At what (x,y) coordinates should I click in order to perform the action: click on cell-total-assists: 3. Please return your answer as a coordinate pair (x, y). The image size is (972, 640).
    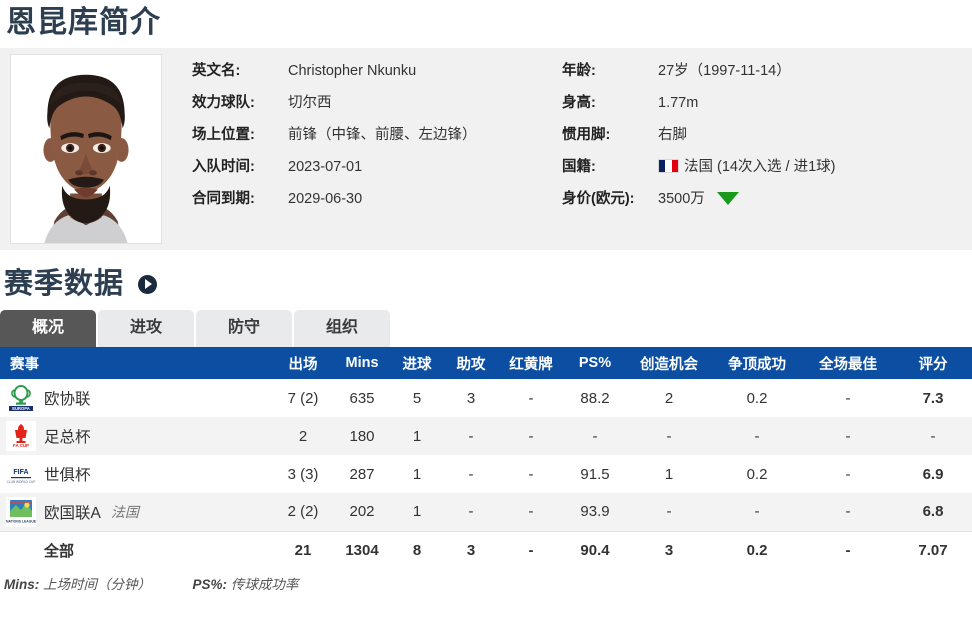
    Looking at the image, I should click on (471, 549).